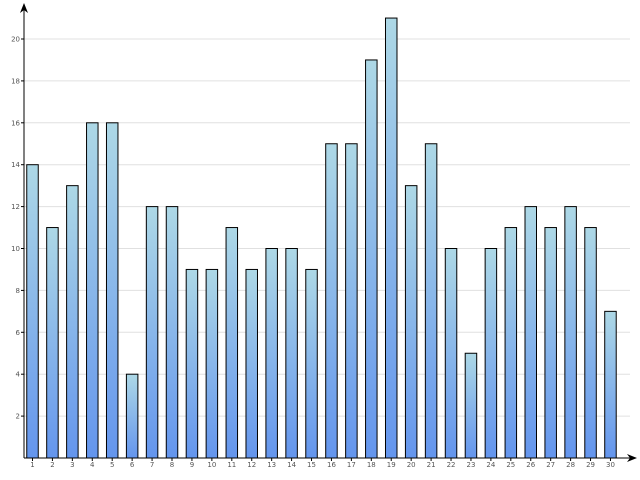  I want to click on x-tick-label: 14, so click(291, 465).